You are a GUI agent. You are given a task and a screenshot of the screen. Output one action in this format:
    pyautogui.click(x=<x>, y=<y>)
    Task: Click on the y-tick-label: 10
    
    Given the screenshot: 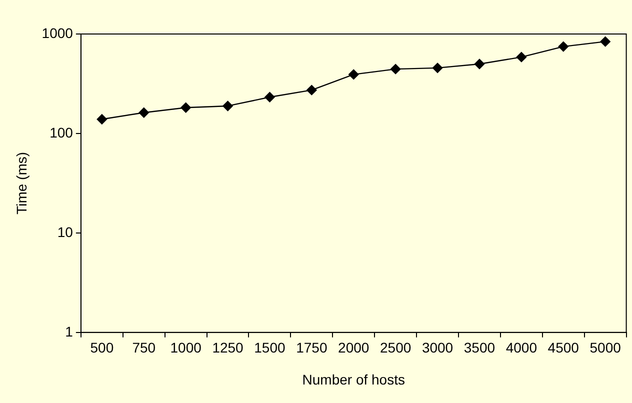 What is the action you would take?
    pyautogui.click(x=65, y=232)
    